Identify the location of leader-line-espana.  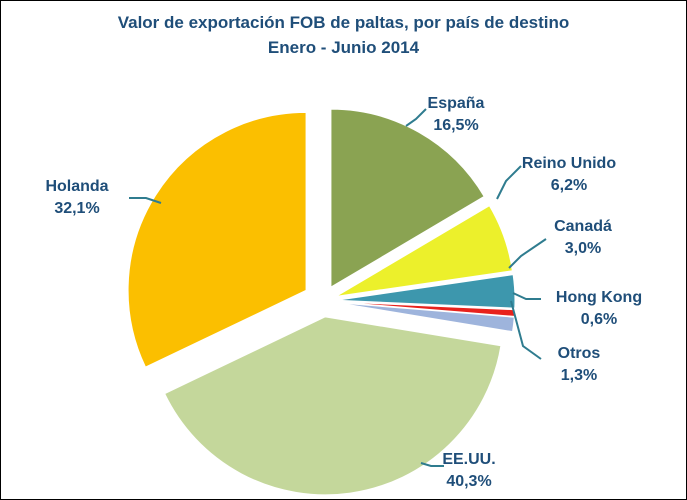
(416, 117).